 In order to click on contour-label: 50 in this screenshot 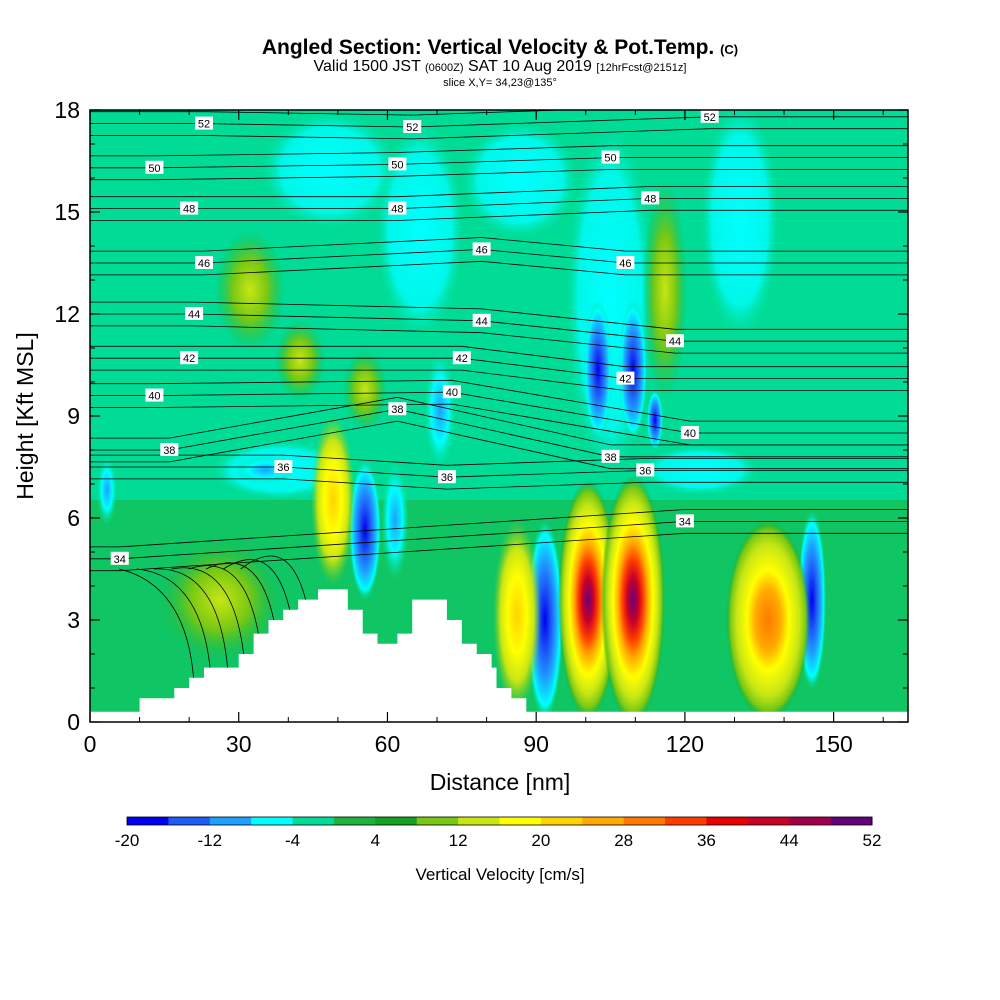, I will do `click(397, 165)`.